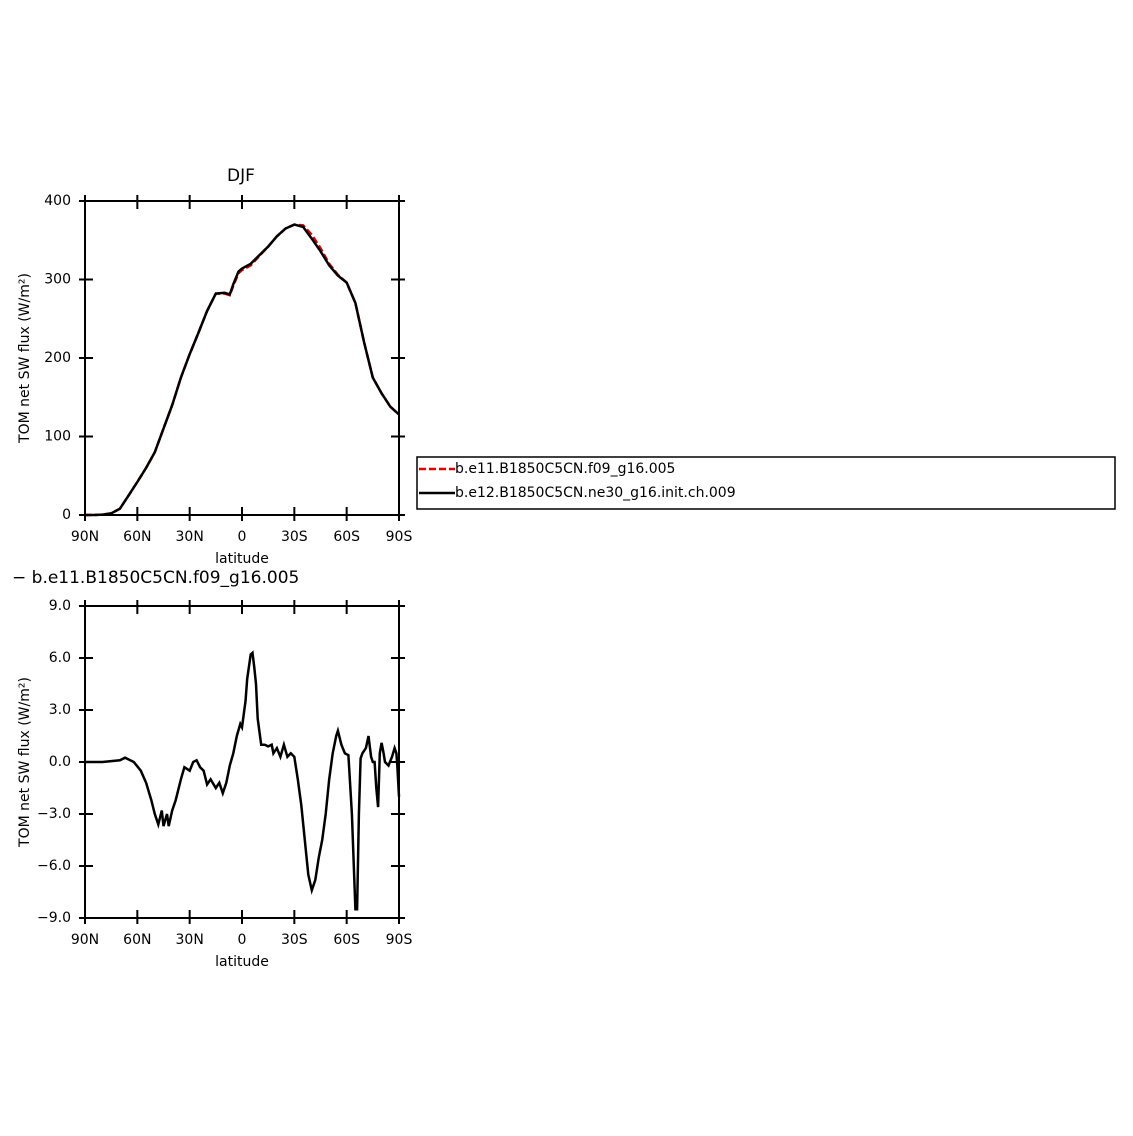 The height and width of the screenshot is (1136, 1133). Describe the element at coordinates (57, 201) in the screenshot. I see `y-tick-label: 400` at that location.